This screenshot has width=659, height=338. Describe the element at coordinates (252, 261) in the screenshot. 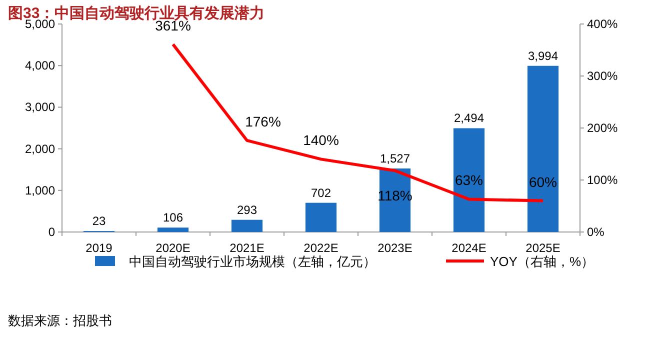

I see `legend-label: 中国自动驾驶行业市场规模（左轴，亿元）` at that location.